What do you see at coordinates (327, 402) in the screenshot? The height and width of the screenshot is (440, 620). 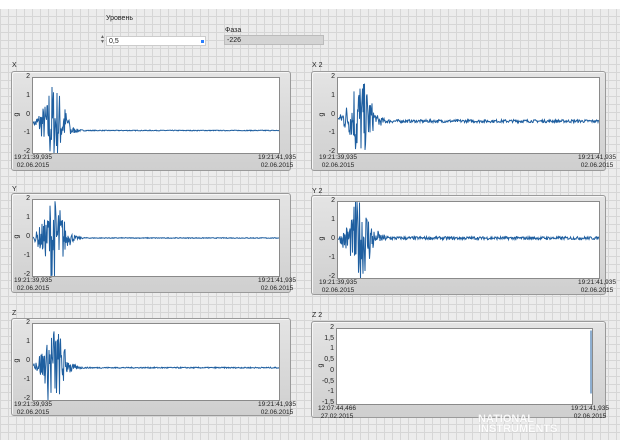 I see `y-tick-label: -1,5` at bounding box center [327, 402].